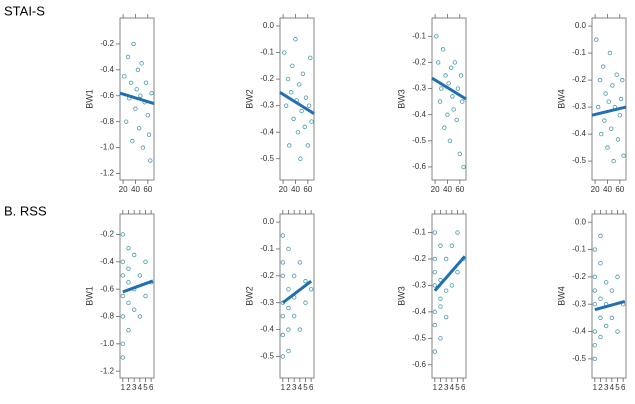 Image resolution: width=635 pixels, height=404 pixels. Describe the element at coordinates (25, 210) in the screenshot. I see `section-label: B. RSS` at that location.